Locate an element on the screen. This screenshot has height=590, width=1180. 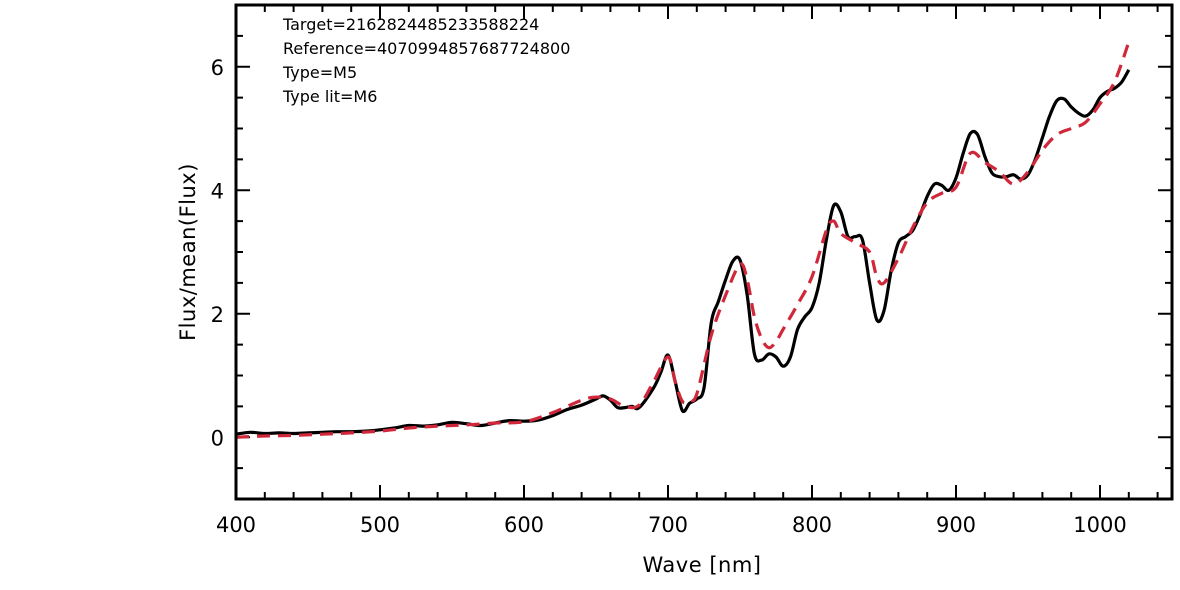
x-tick-label: 500 is located at coordinates (380, 525).